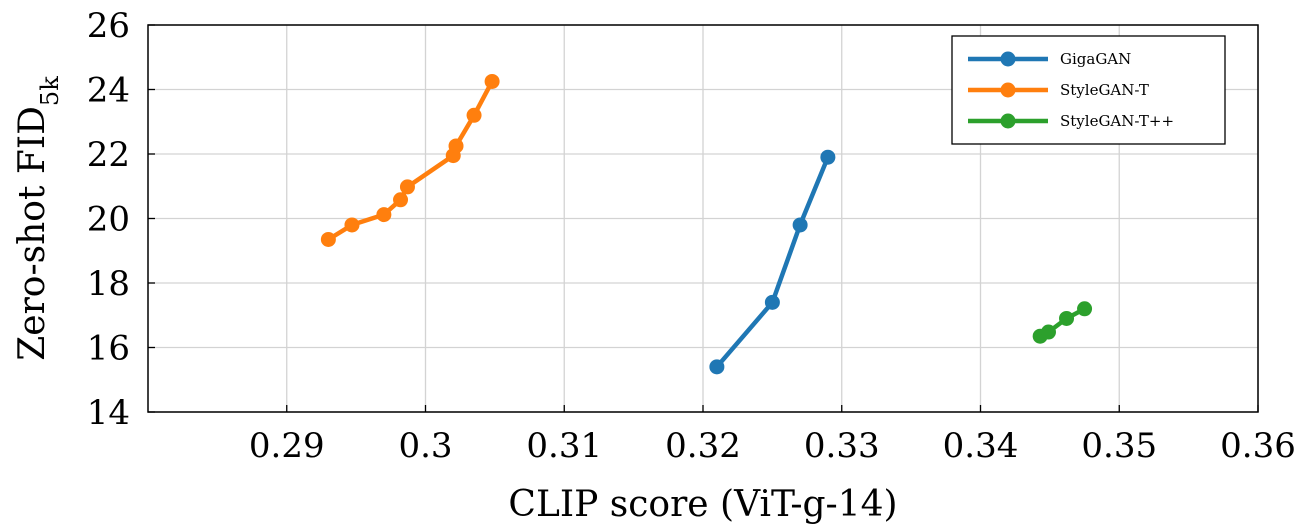 This screenshot has width=1305, height=529. What do you see at coordinates (1104, 90) in the screenshot?
I see `legend-label: StyleGAN-T` at bounding box center [1104, 90].